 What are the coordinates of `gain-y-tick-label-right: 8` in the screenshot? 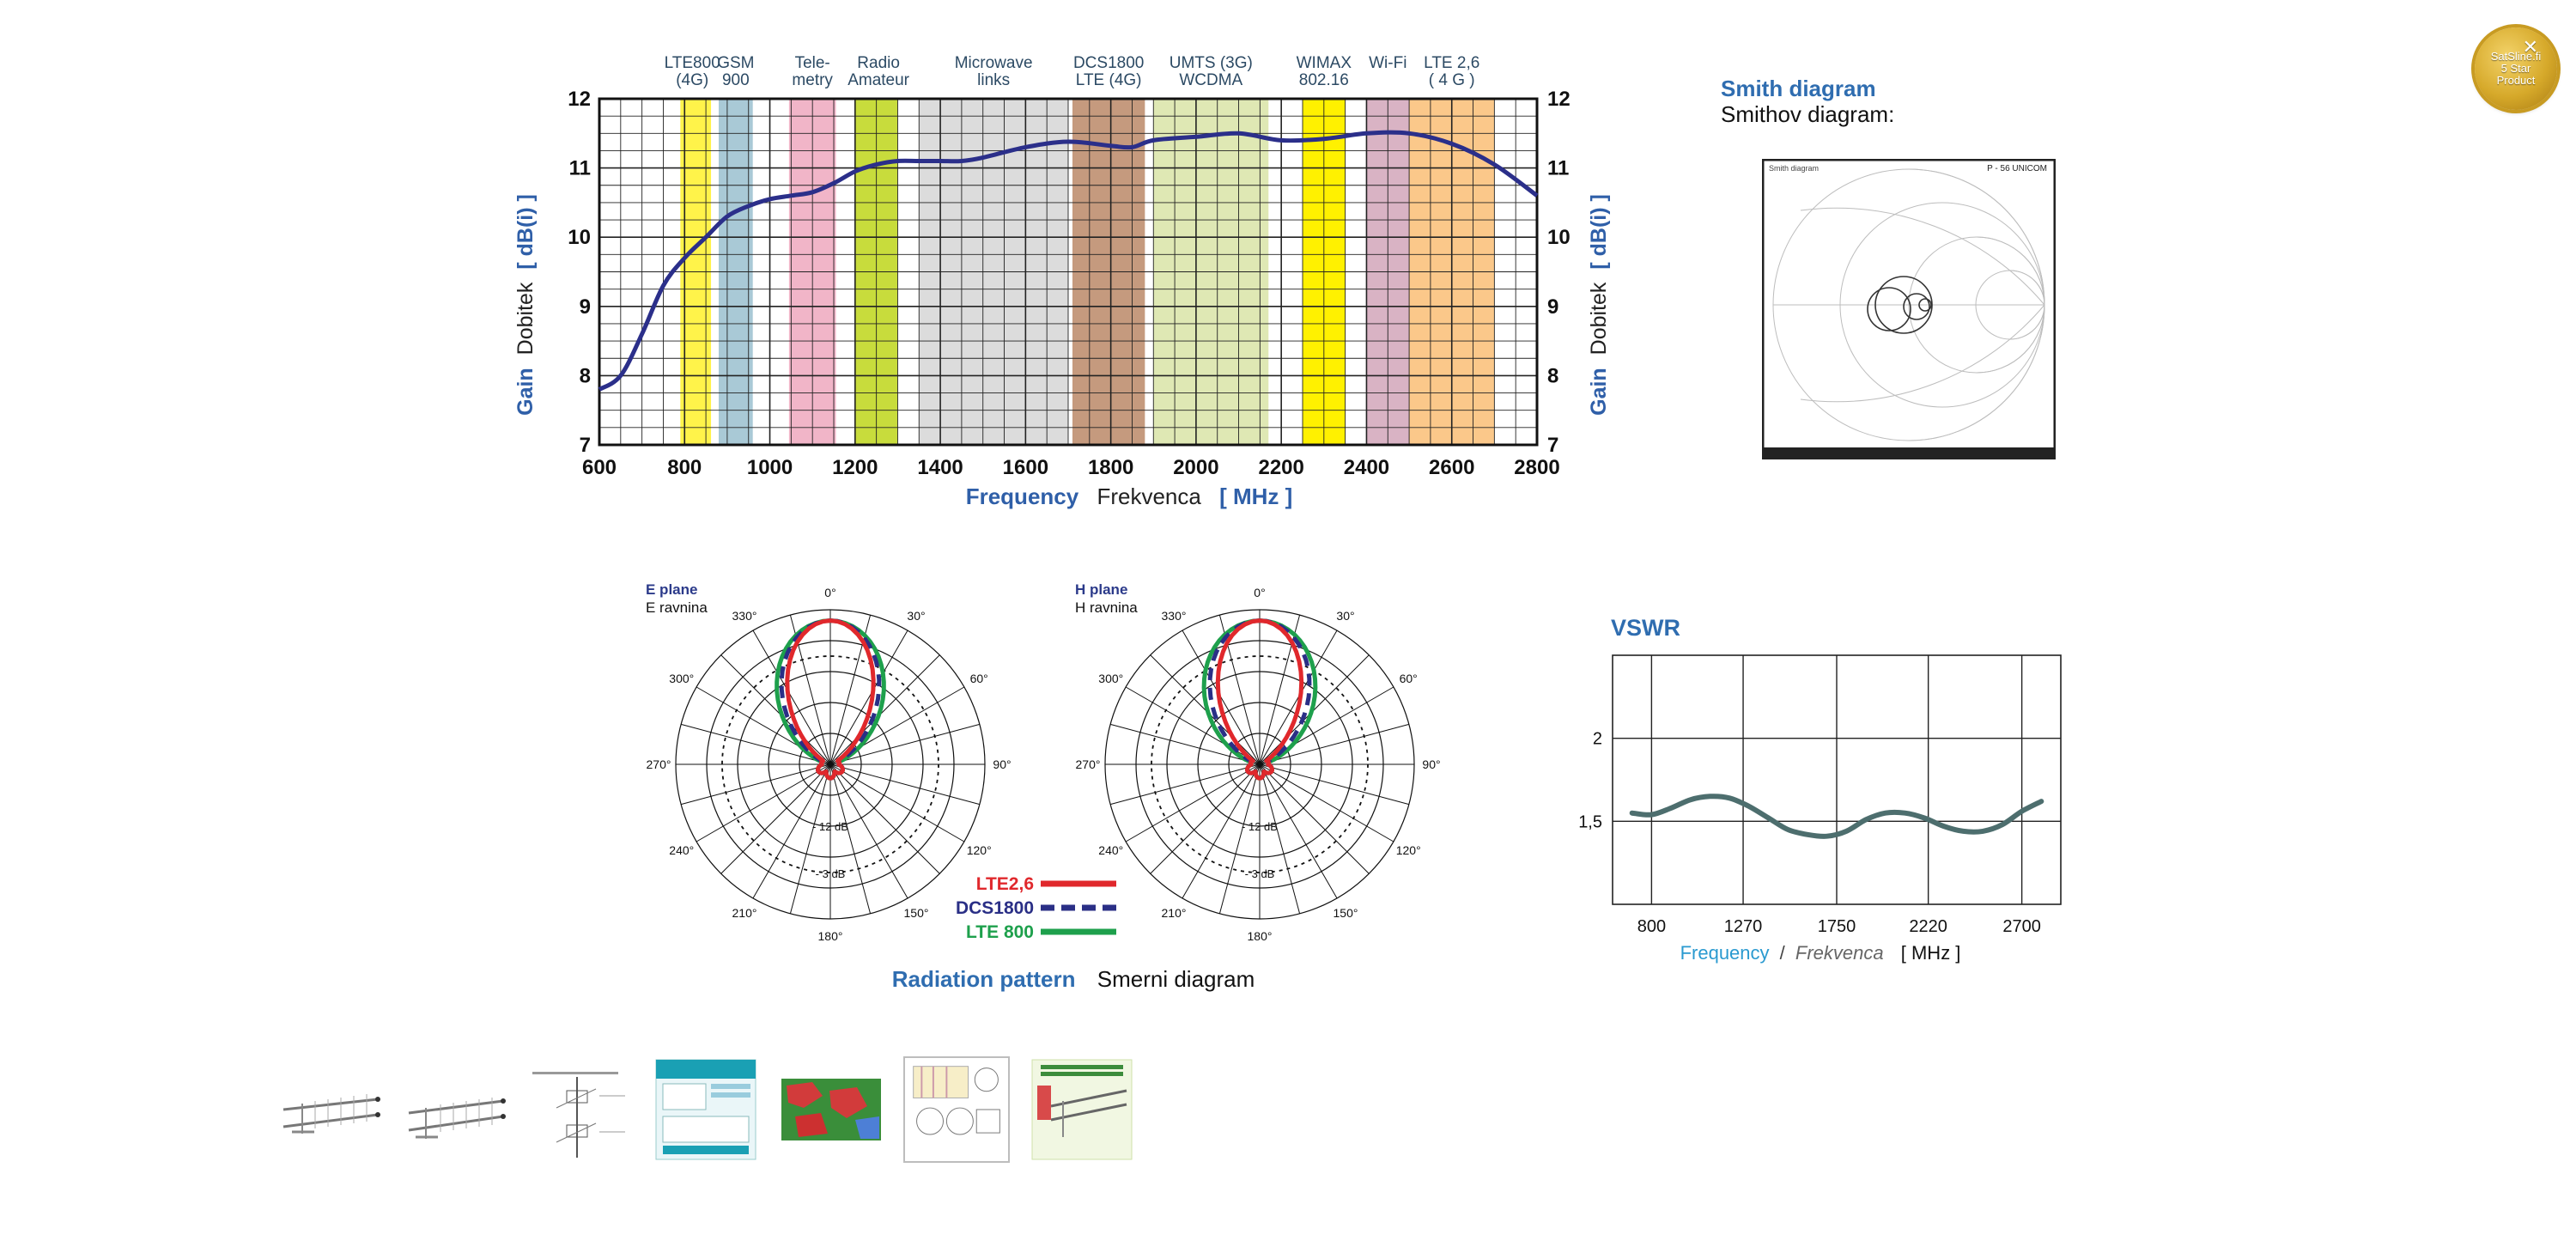 It's located at (1553, 375).